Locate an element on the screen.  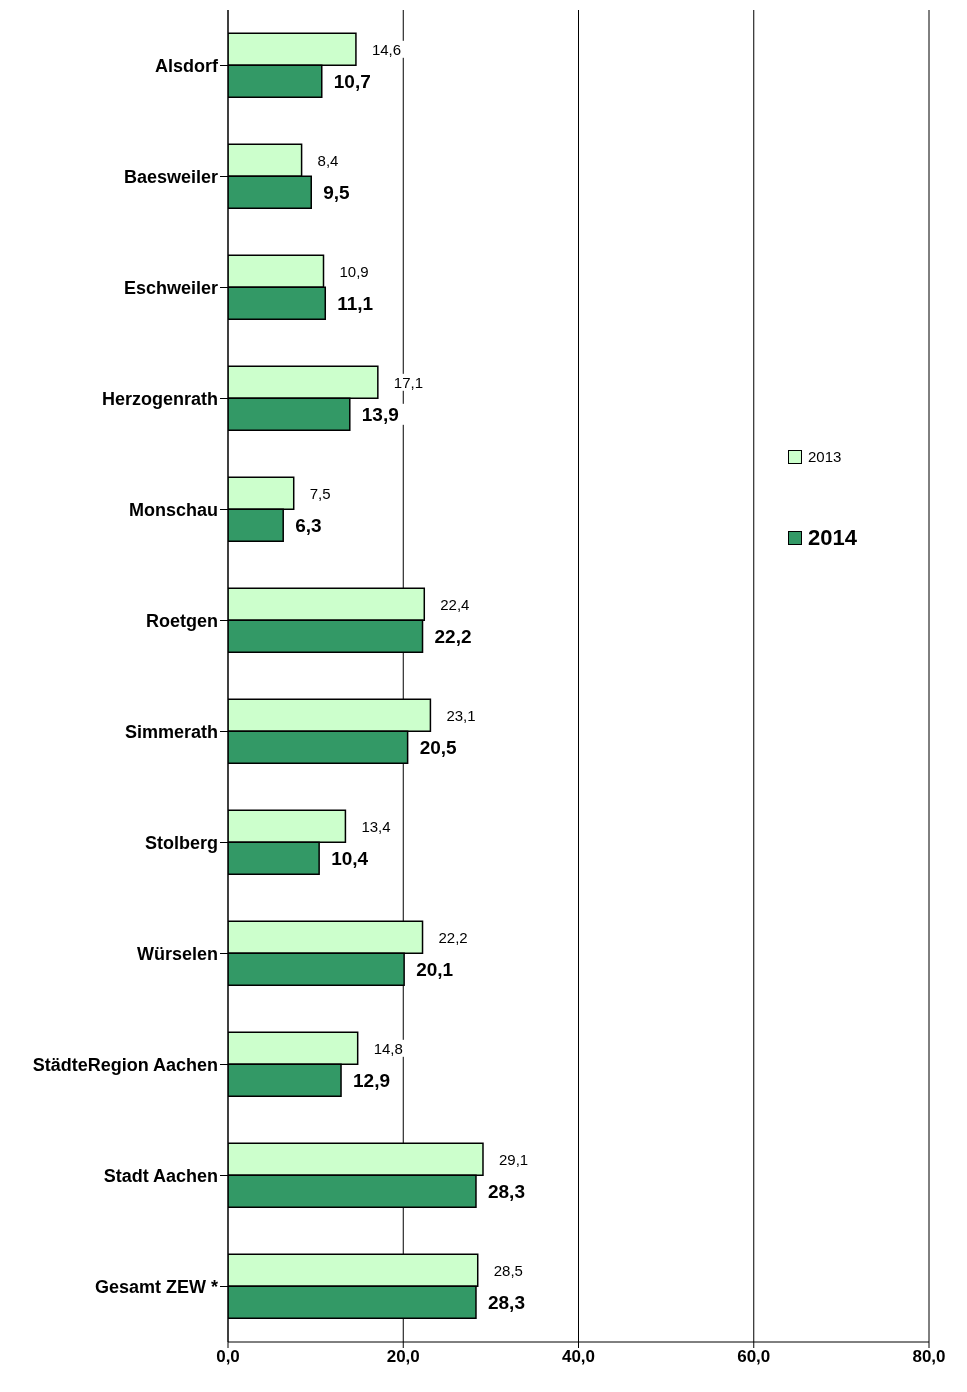
x-tick-label: 40,0 is located at coordinates (578, 1357).